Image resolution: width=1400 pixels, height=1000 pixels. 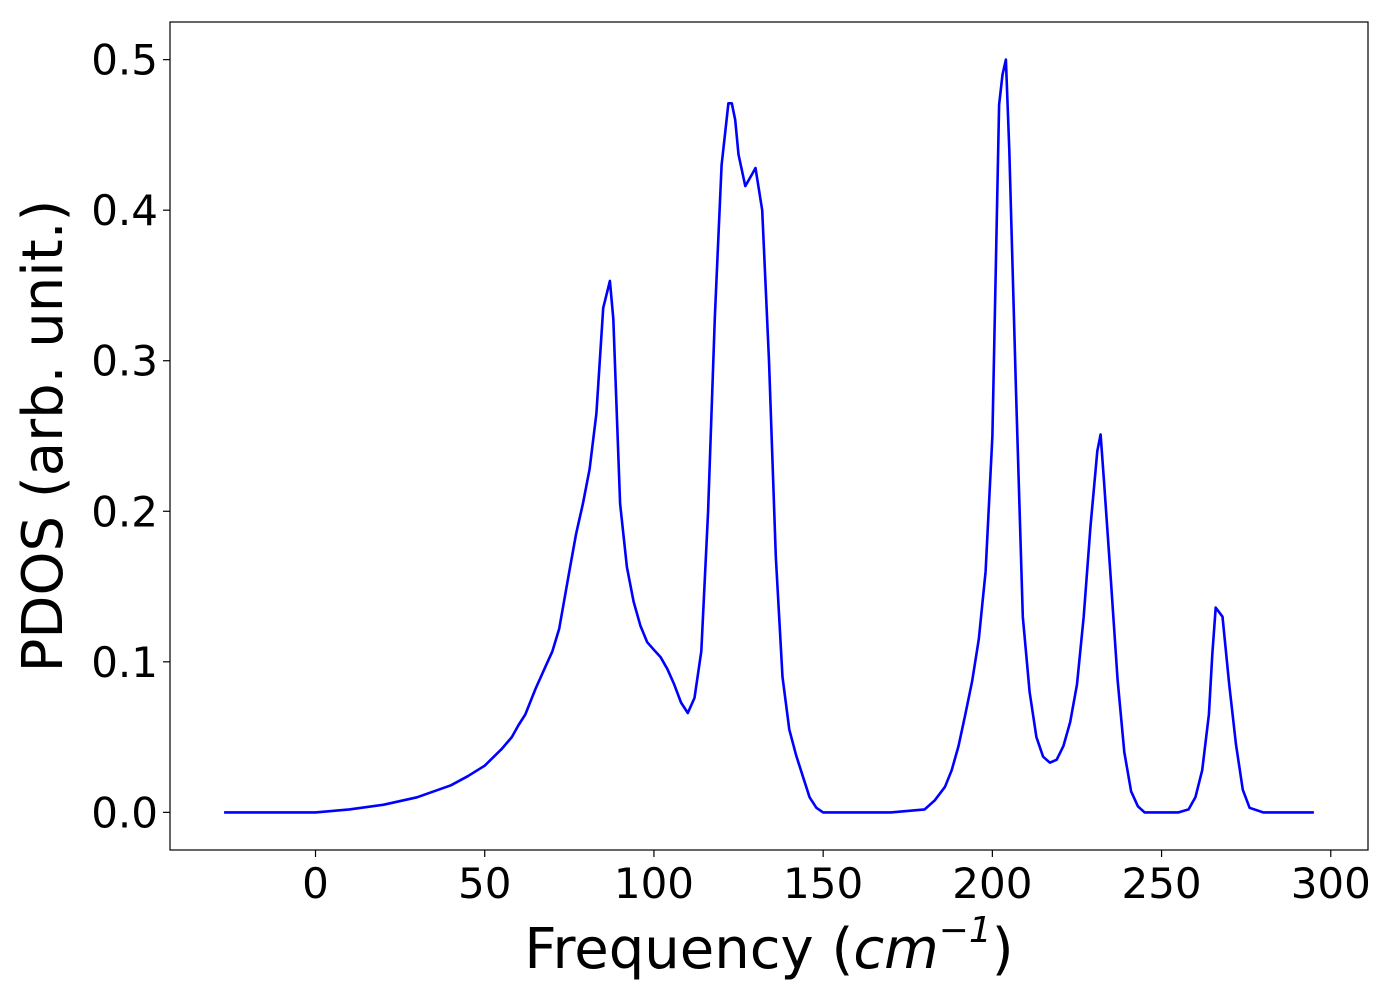 I want to click on y-axis-label: PDOS (arb. unit.), so click(x=43, y=436).